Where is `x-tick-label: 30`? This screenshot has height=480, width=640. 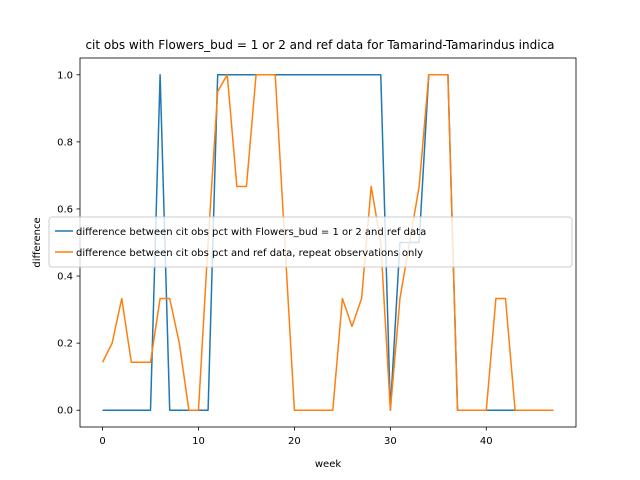 x-tick-label: 30 is located at coordinates (390, 441).